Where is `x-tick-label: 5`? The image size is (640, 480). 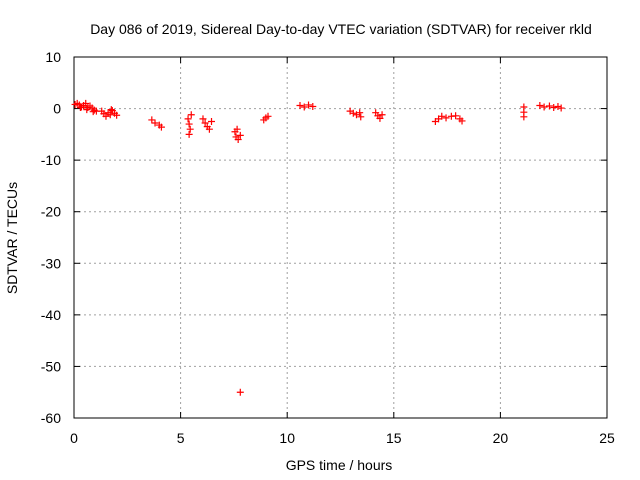
x-tick-label: 5 is located at coordinates (181, 438).